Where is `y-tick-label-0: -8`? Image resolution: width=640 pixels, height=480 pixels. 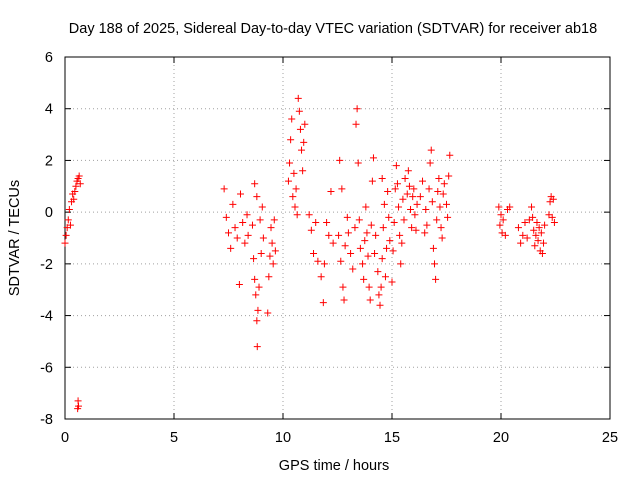
y-tick-label-0: -8 is located at coordinates (46, 420).